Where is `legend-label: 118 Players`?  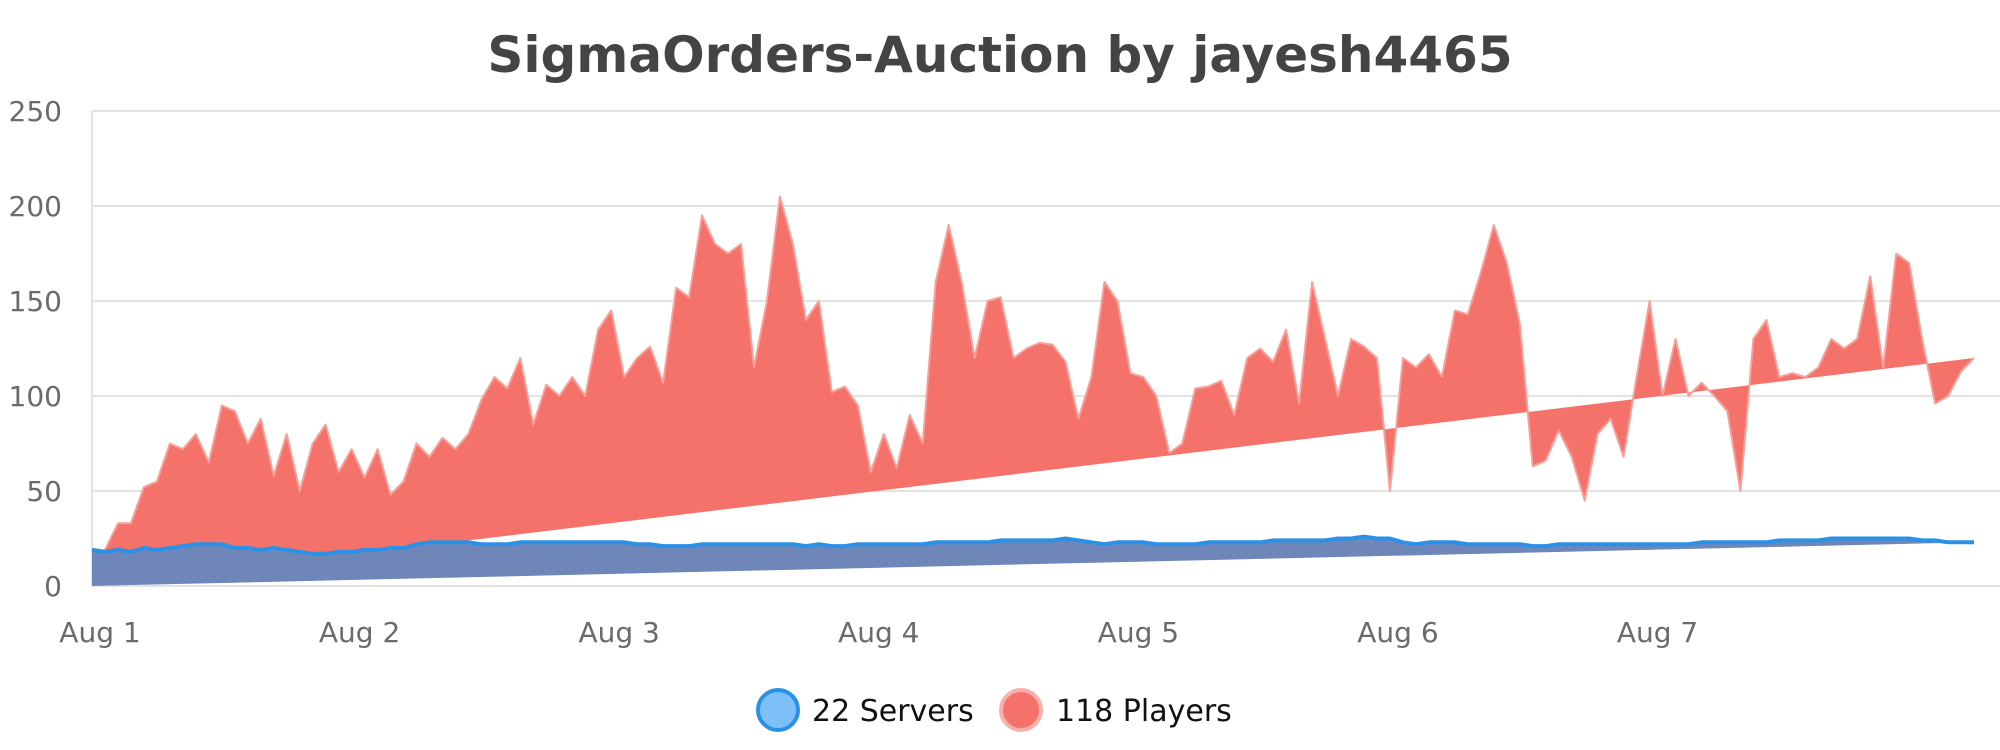
legend-label: 118 Players is located at coordinates (1144, 711).